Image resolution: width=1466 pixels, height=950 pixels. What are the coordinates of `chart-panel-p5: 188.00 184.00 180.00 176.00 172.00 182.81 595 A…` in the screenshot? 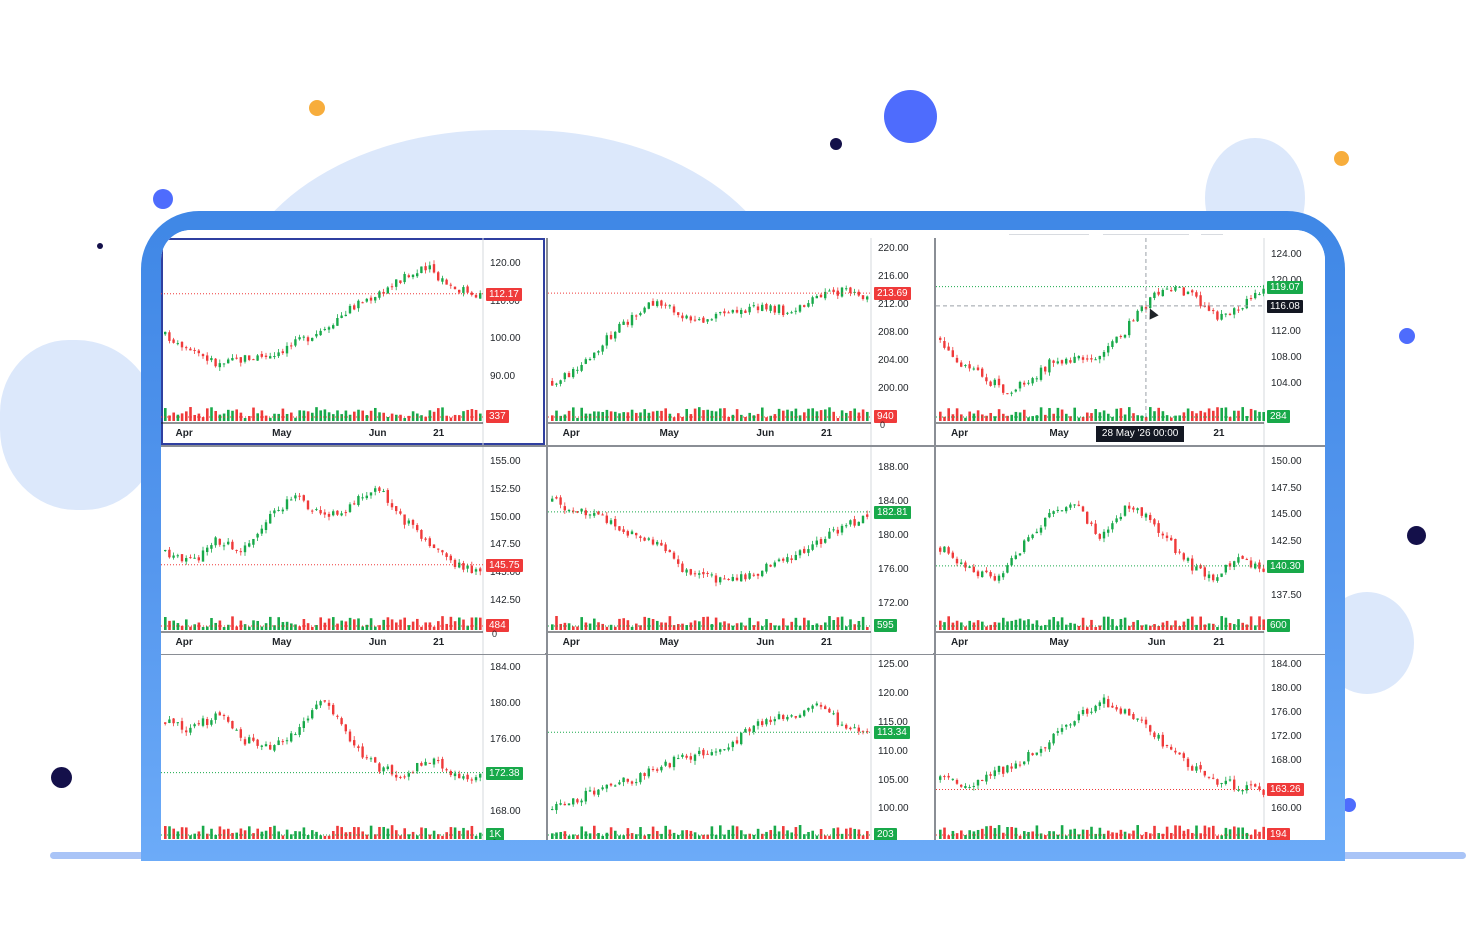 It's located at (740, 550).